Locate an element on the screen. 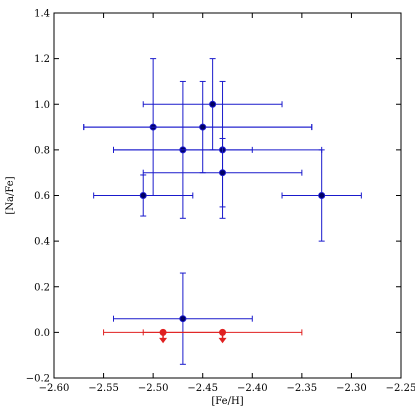  y-tick-label: 0.4 is located at coordinates (42, 242).